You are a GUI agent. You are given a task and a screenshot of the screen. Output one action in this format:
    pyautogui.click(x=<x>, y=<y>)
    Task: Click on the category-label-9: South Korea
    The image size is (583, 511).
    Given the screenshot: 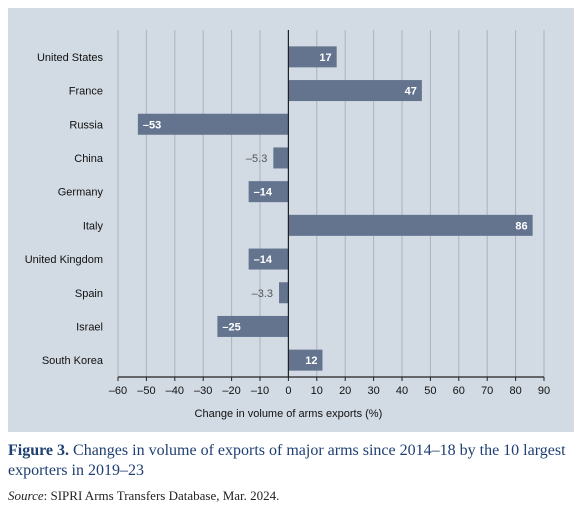 What is the action you would take?
    pyautogui.click(x=73, y=361)
    